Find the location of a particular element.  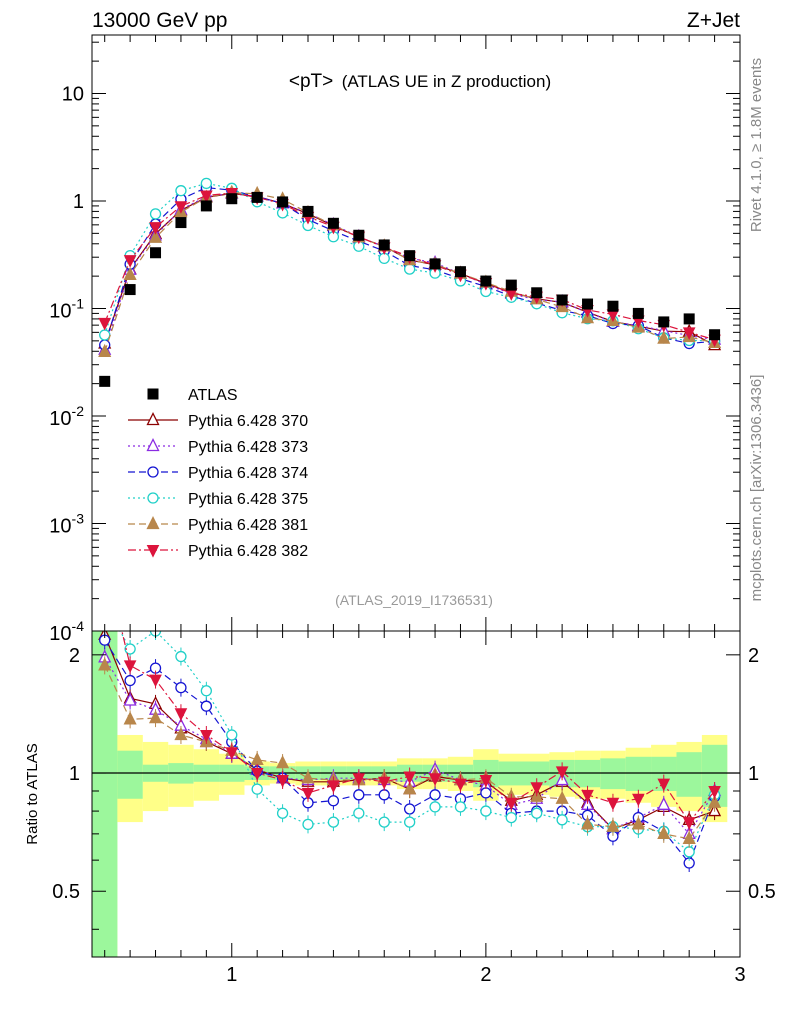

main-y-tick-label: 10⁻⁴ is located at coordinates (66, 631).